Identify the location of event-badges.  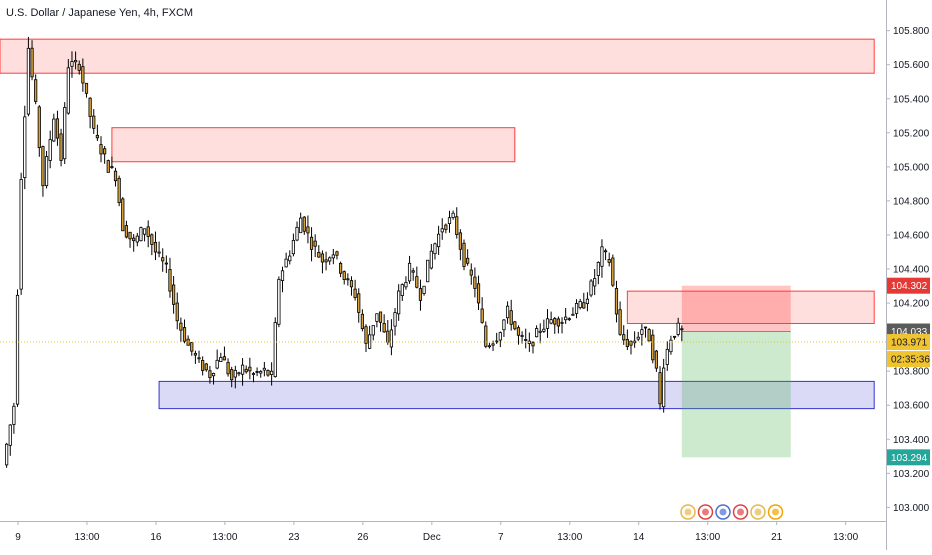
(732, 512).